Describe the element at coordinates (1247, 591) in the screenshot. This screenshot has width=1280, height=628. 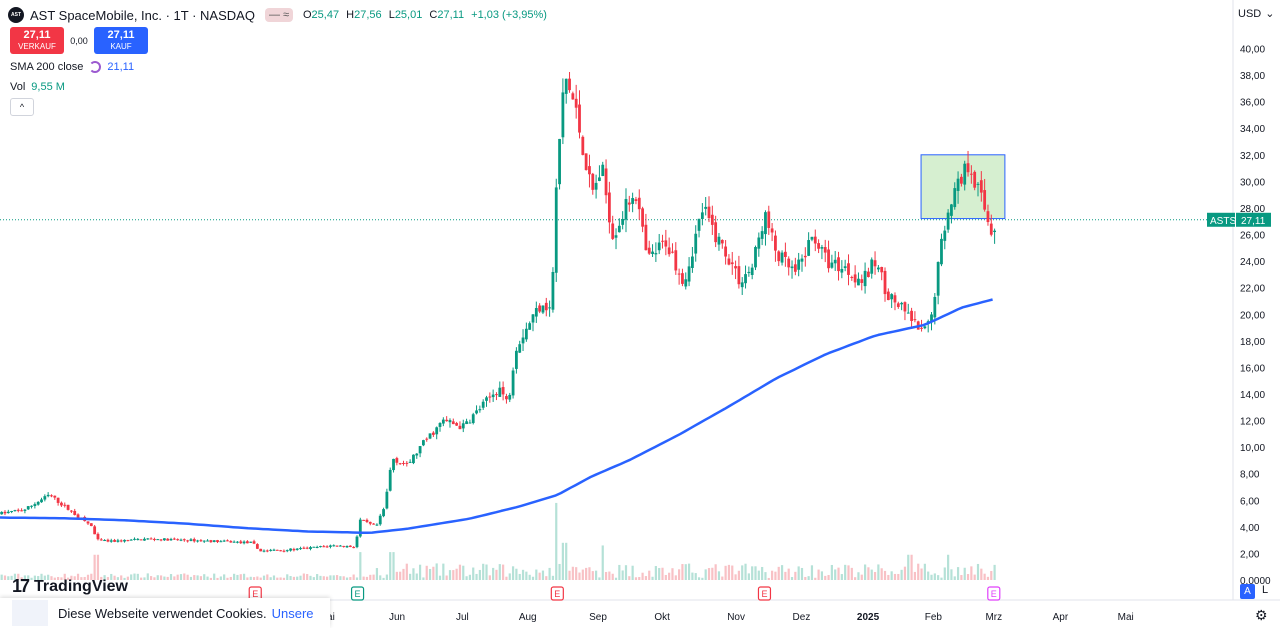
I see `auto-scale-button: A` at that location.